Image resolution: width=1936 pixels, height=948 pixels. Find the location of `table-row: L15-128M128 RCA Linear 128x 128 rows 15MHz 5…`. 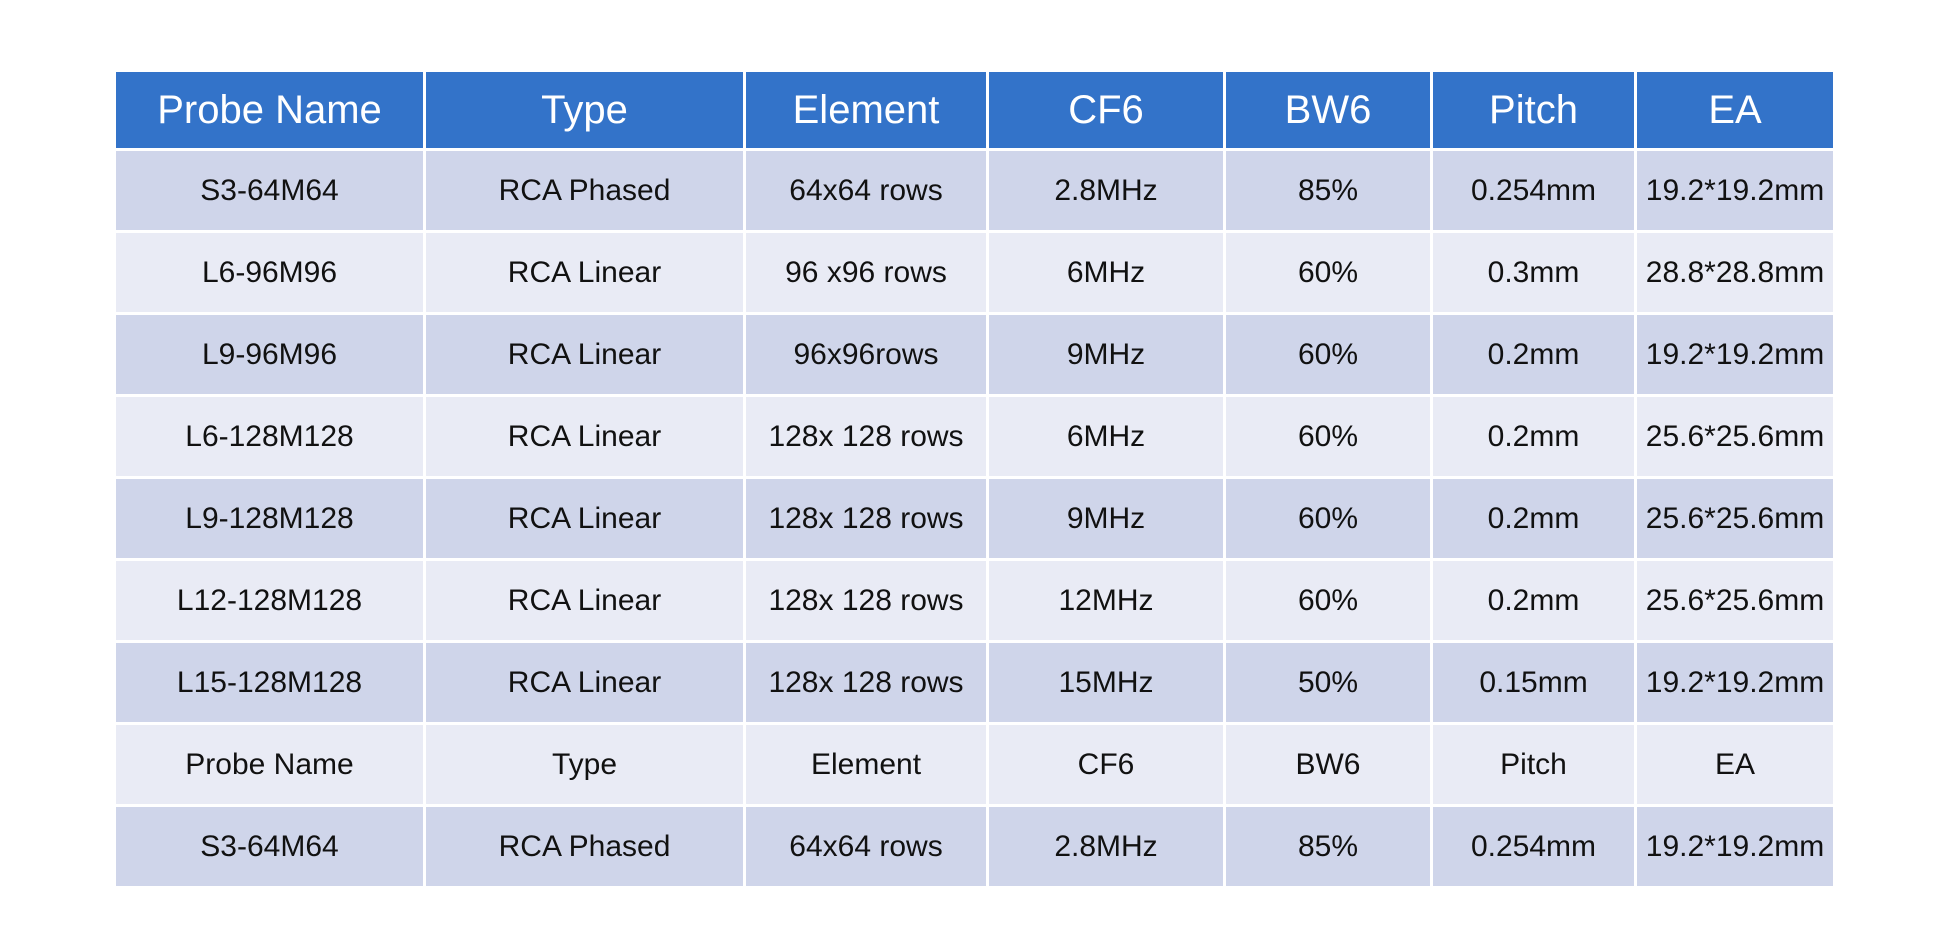

table-row: L15-128M128 RCA Linear 128x 128 rows 15MHz 5… is located at coordinates (974, 682).